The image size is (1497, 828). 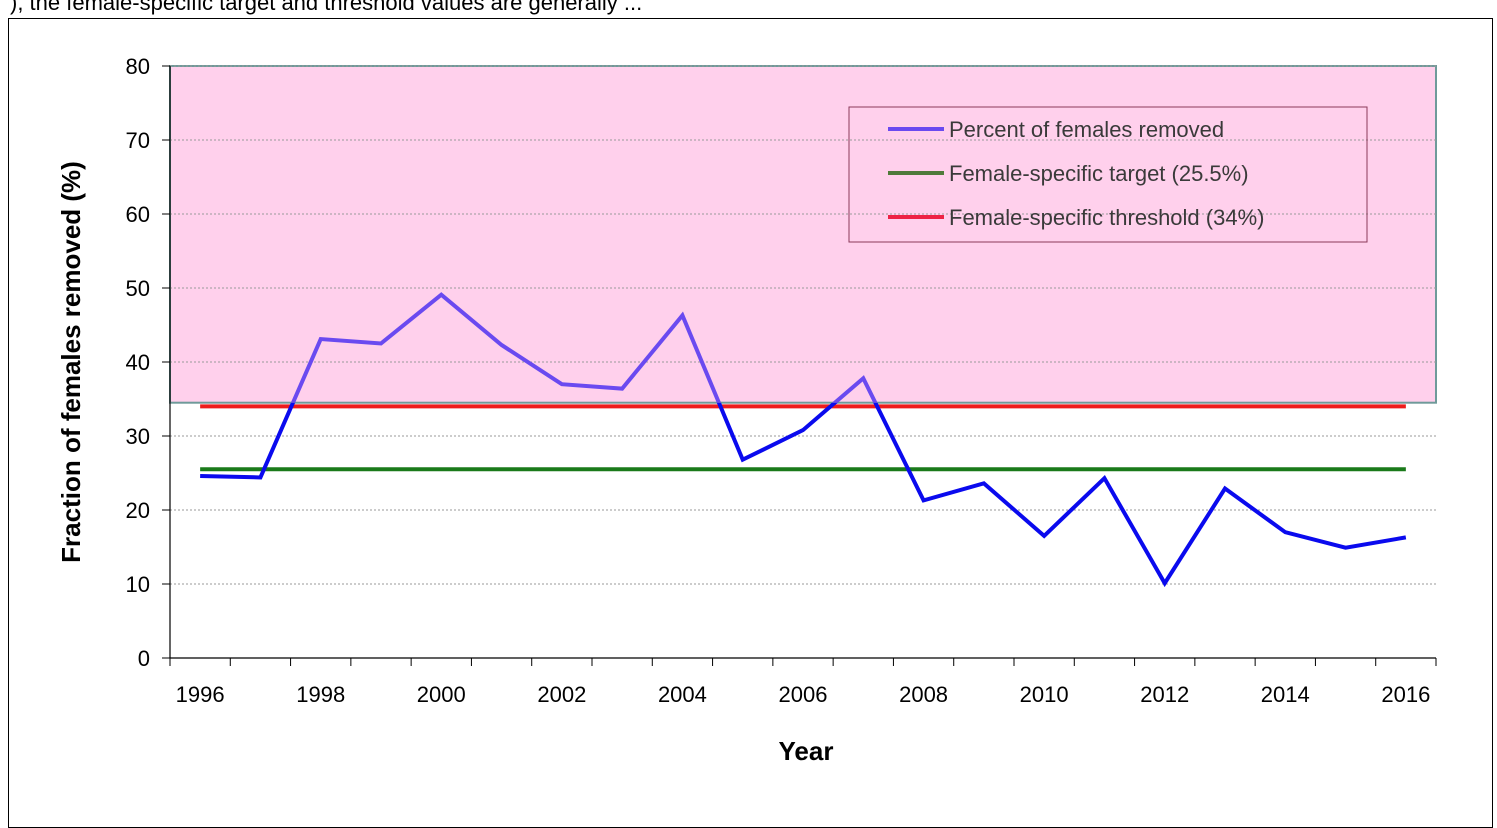 What do you see at coordinates (803, 694) in the screenshot?
I see `x-tick-label: 2006` at bounding box center [803, 694].